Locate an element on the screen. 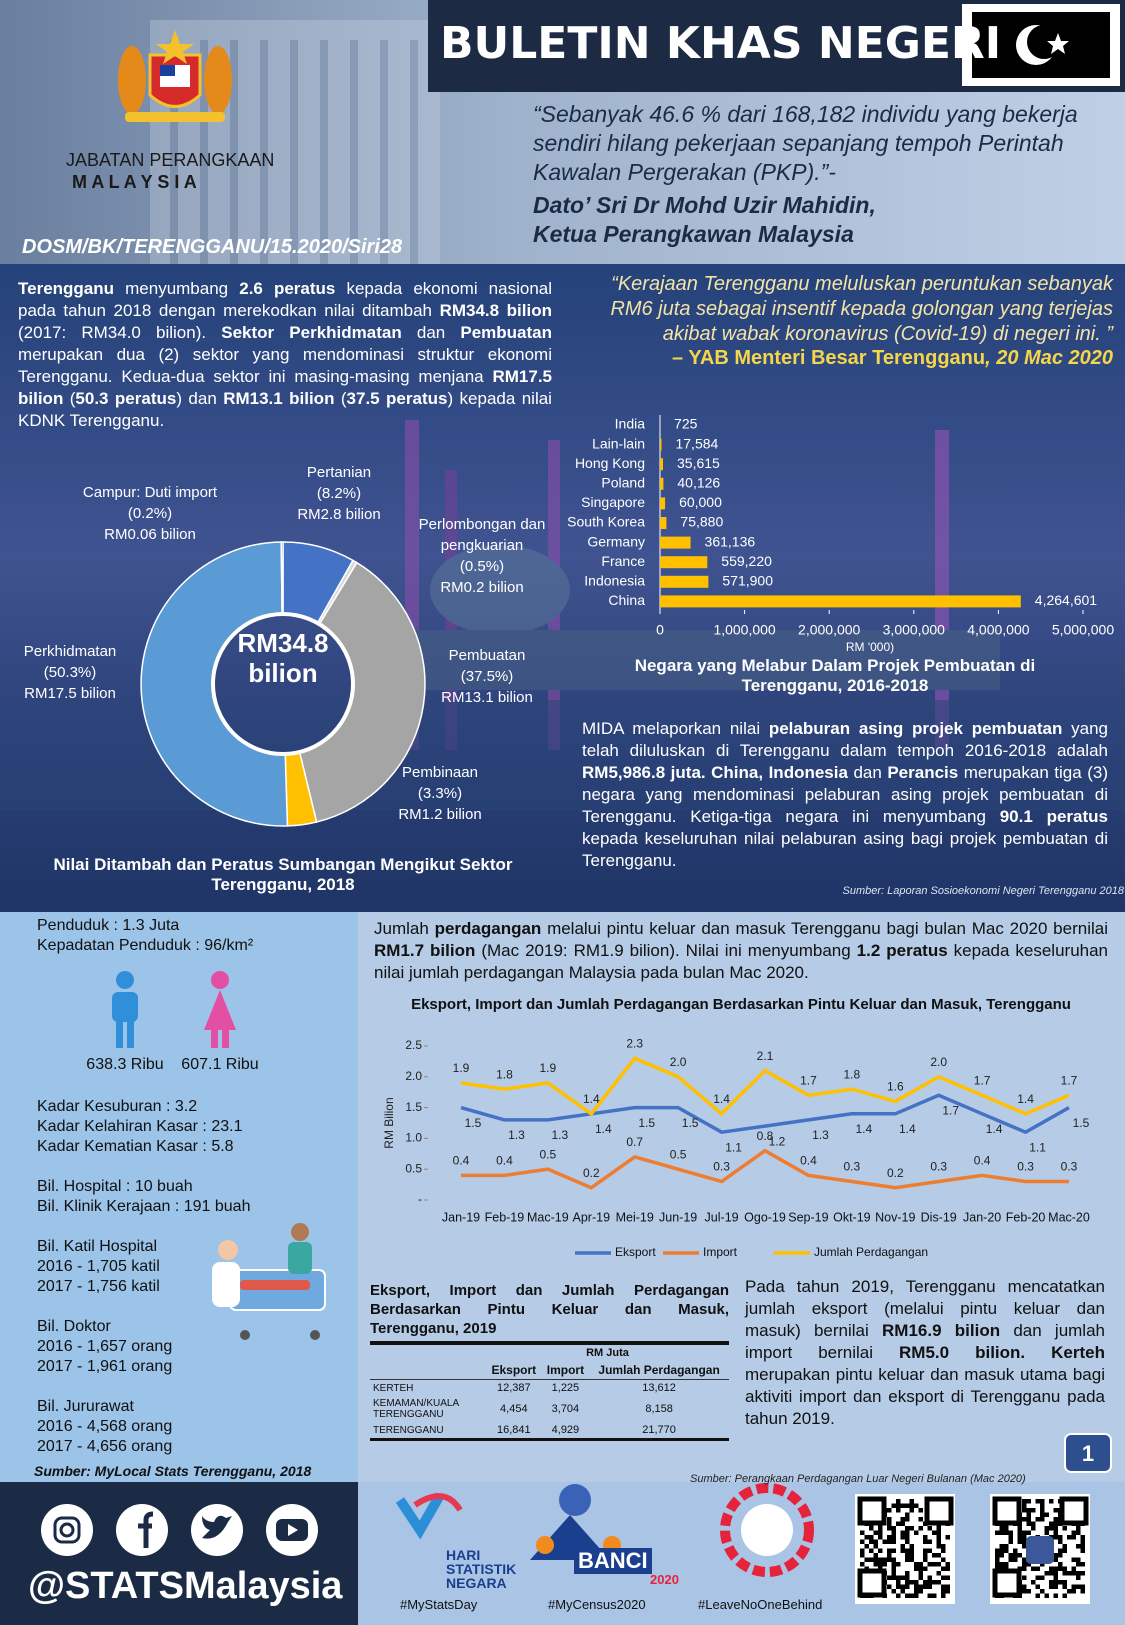 The image size is (1125, 1625). demographics-bg is located at coordinates (179, 1197).